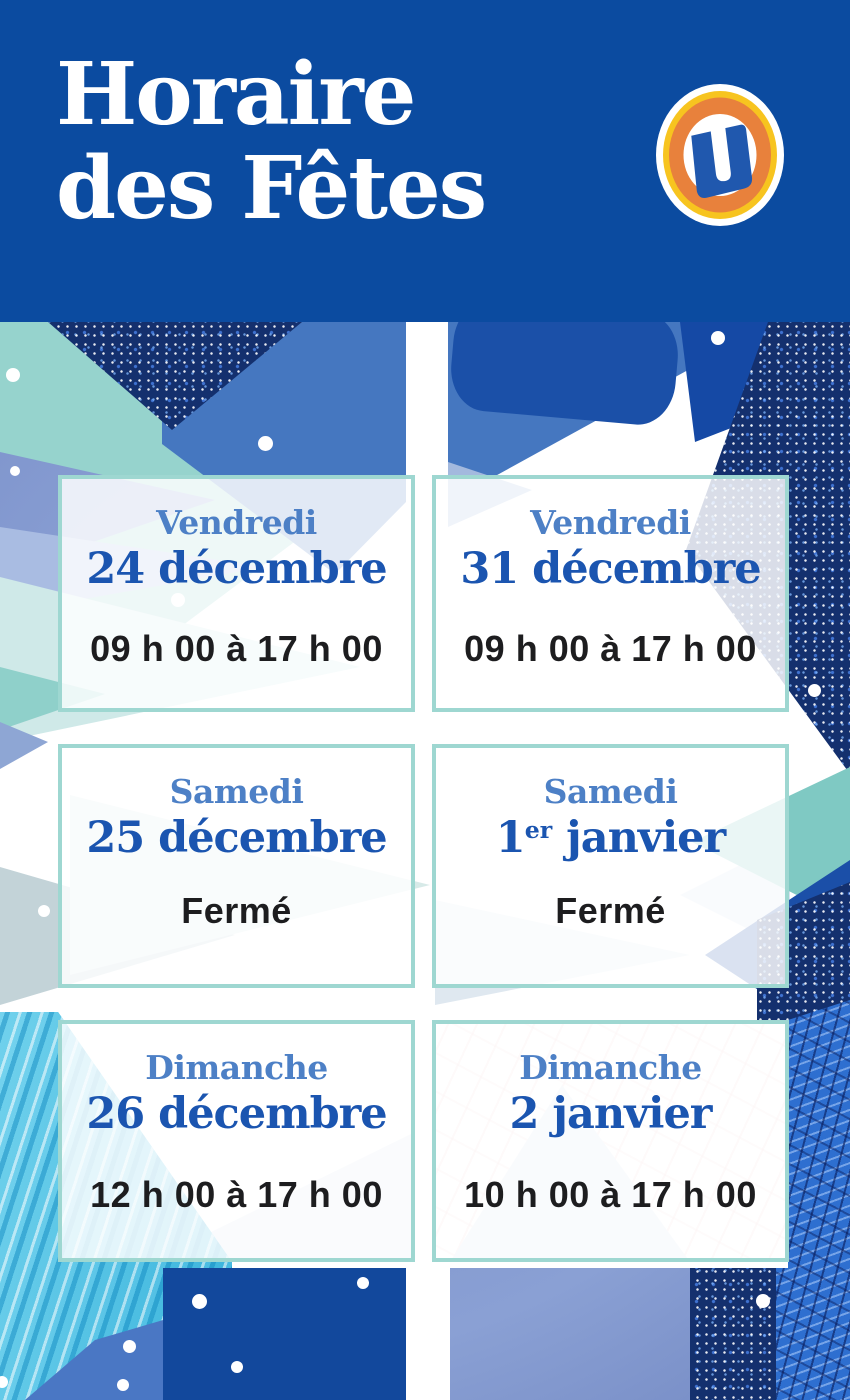 The height and width of the screenshot is (1400, 850). I want to click on hours-card-dec25: Samedi 25 décembre Fermé, so click(236, 866).